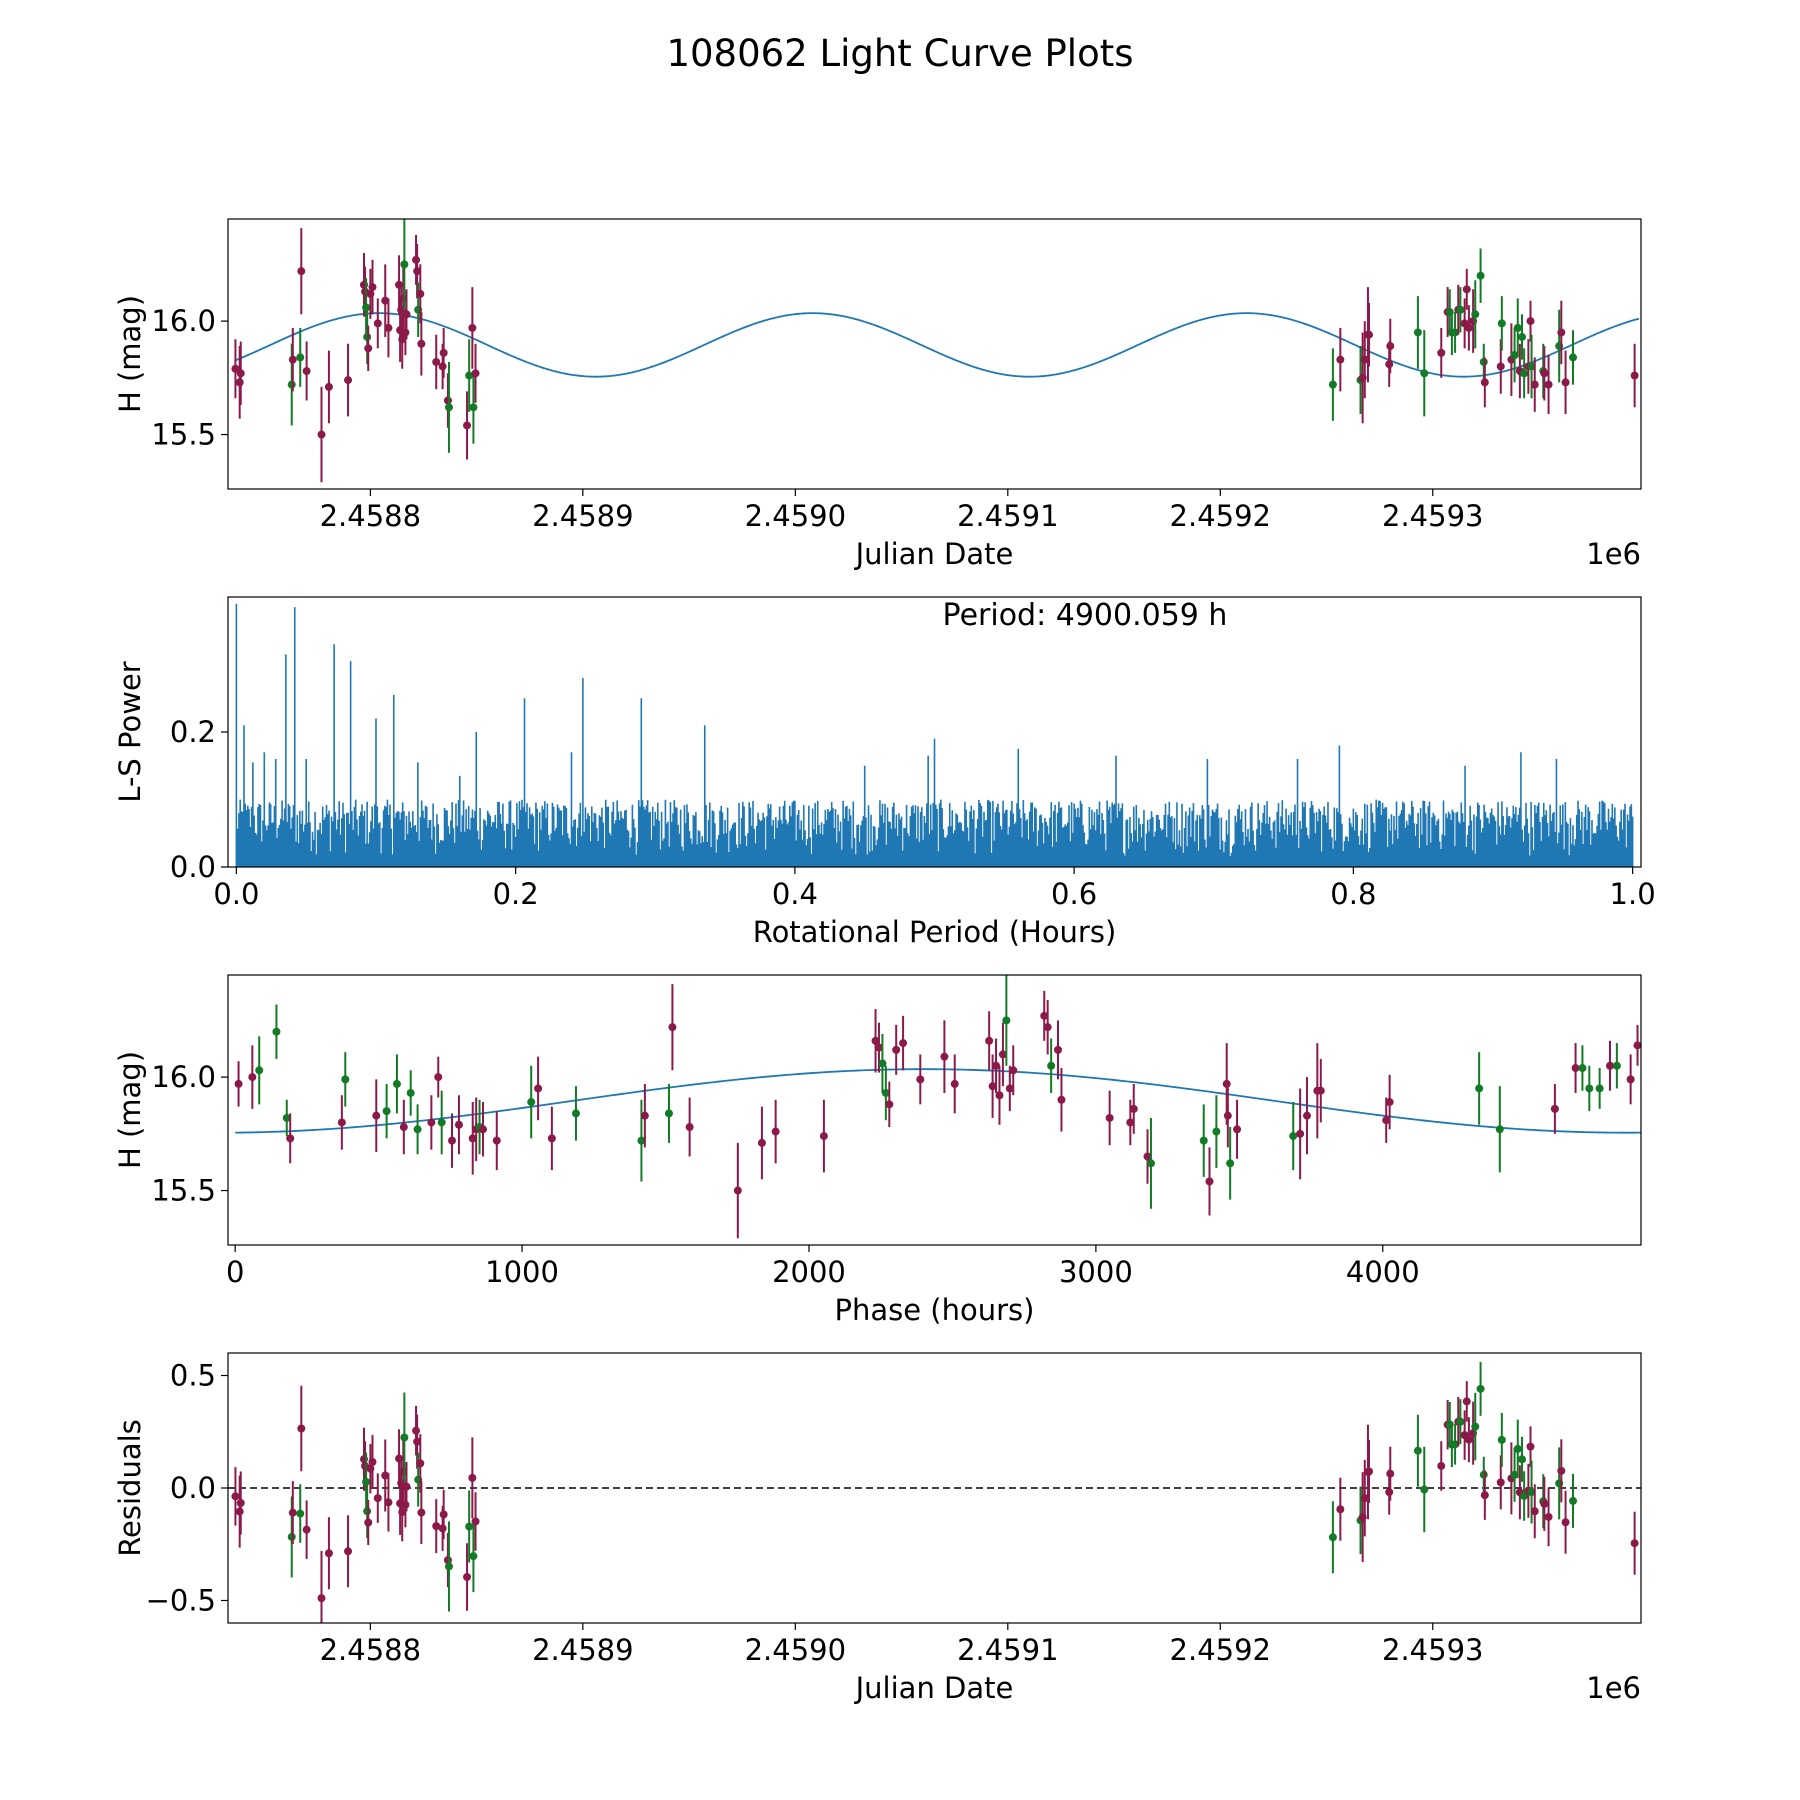 The width and height of the screenshot is (1800, 1800). Describe the element at coordinates (1074, 894) in the screenshot. I see `periodogram-xtick-label: 0.6` at that location.